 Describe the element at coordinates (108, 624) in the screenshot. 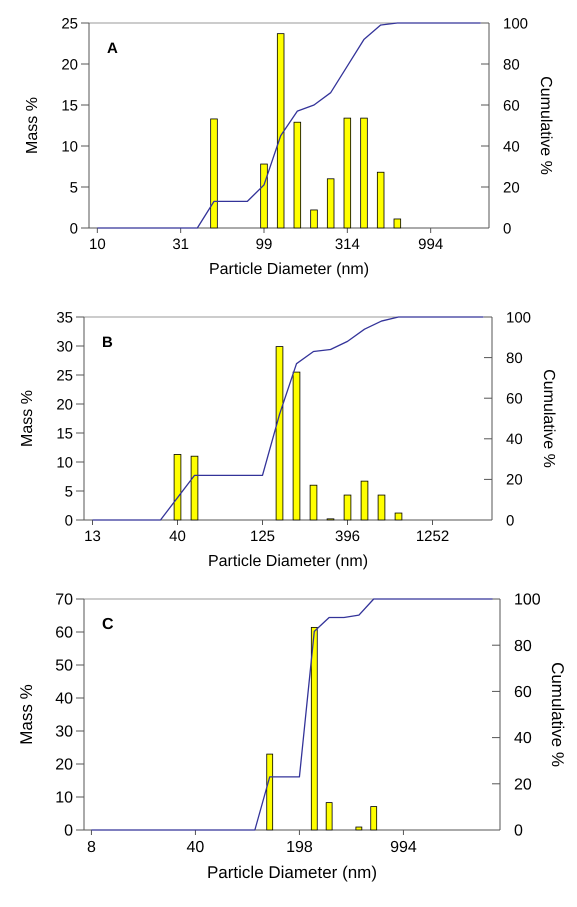

I see `annotation: C` at that location.